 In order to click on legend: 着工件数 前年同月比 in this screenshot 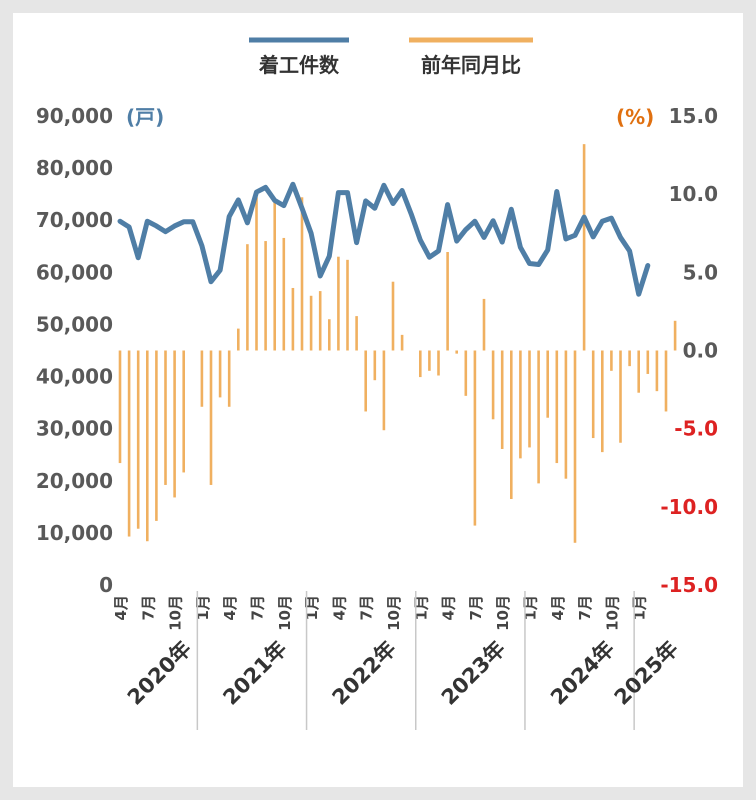, I will do `click(391, 57)`.